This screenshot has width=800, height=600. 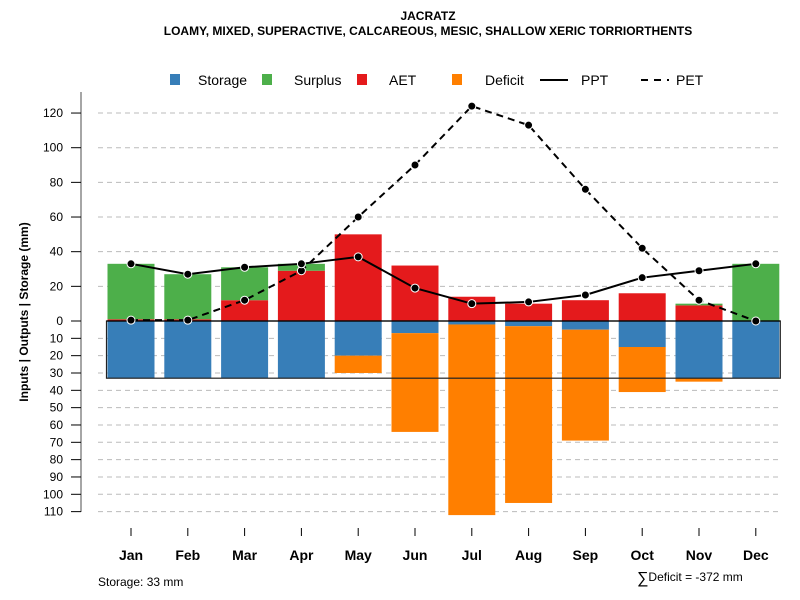 I want to click on storage-annotation: Storage: 33 mm, so click(x=141, y=582).